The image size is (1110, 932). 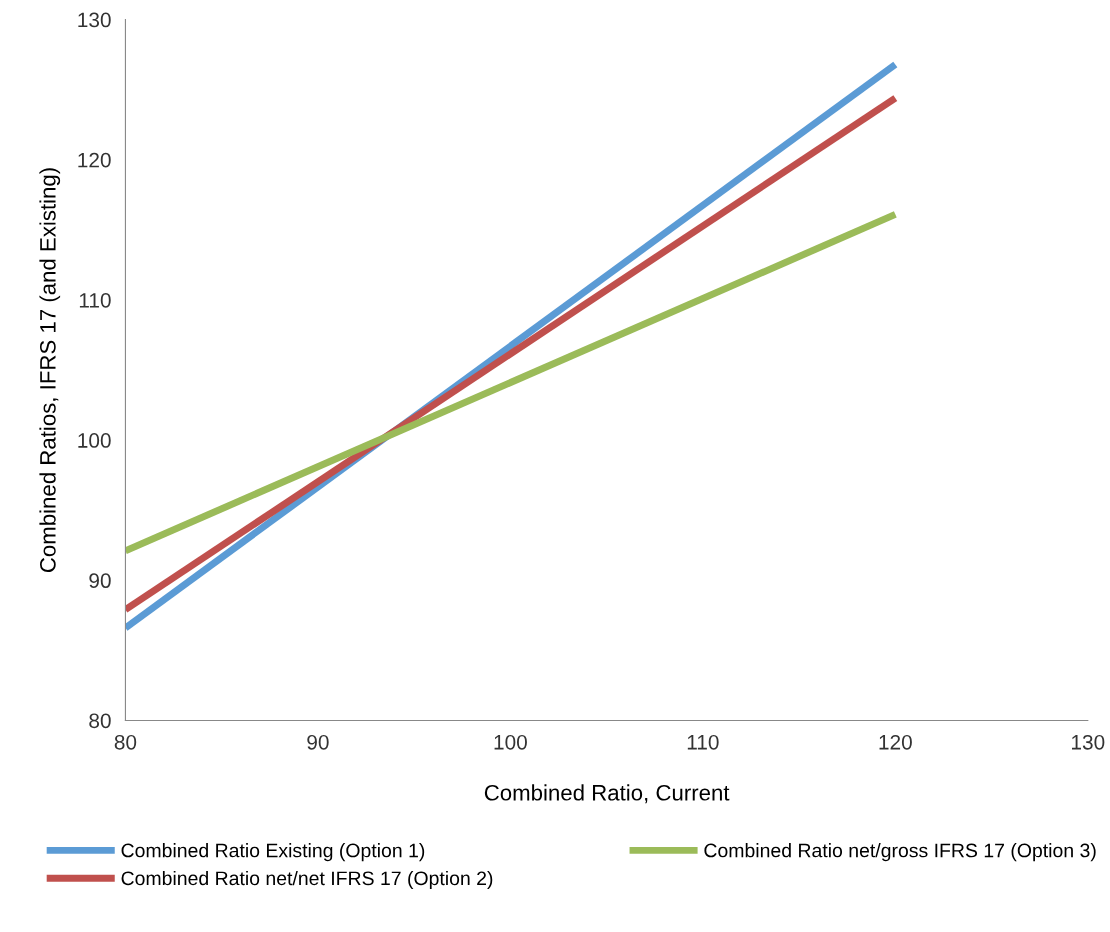 What do you see at coordinates (510, 742) in the screenshot?
I see `x-tick-label: 100` at bounding box center [510, 742].